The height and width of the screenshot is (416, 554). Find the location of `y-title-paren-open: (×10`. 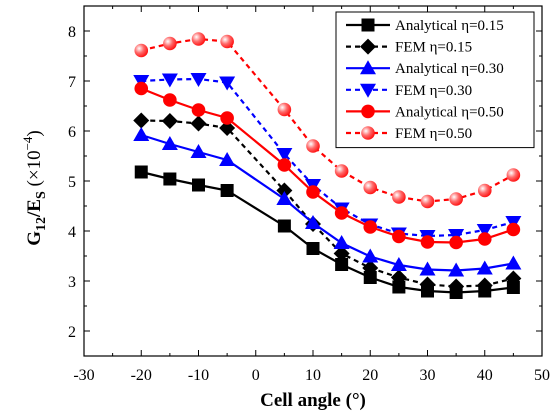

y-title-paren-open: (×10 is located at coordinates (34, 170).